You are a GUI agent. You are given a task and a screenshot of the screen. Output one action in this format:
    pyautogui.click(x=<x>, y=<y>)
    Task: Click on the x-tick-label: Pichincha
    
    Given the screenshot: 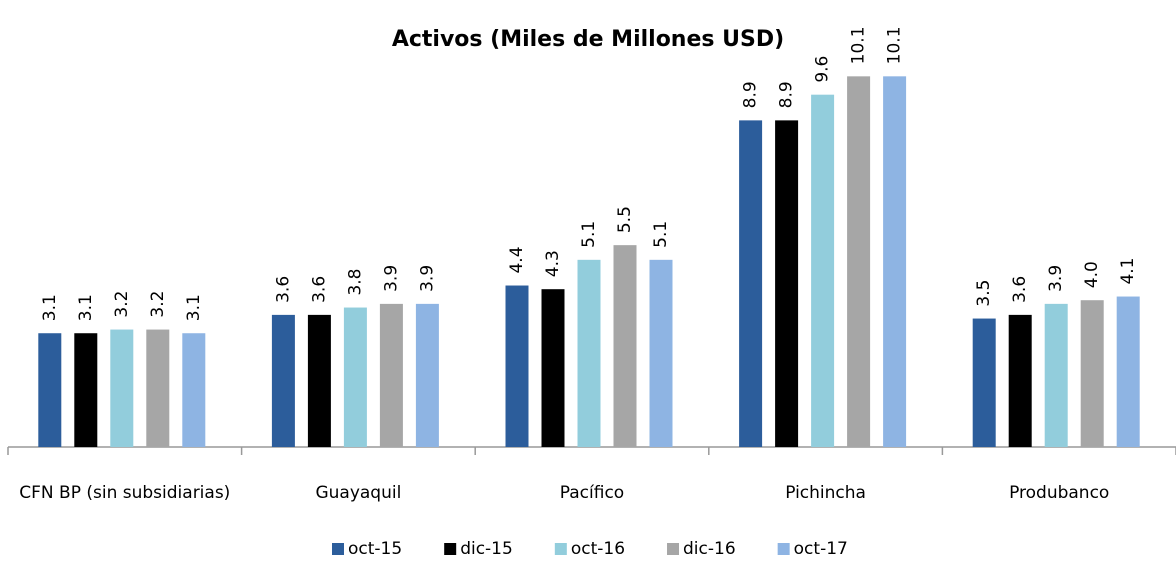 What is the action you would take?
    pyautogui.click(x=825, y=493)
    